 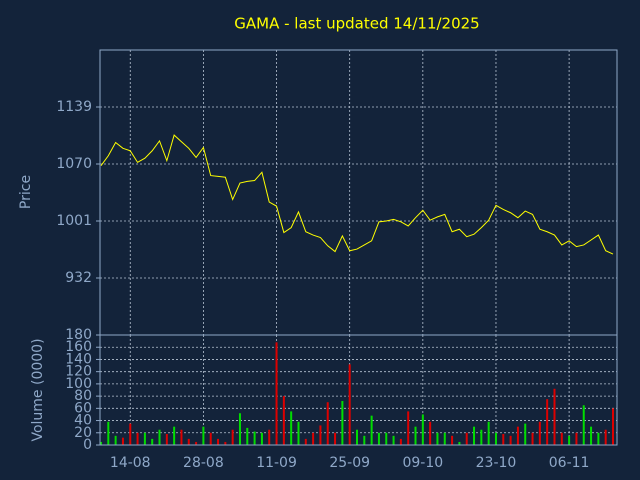 I want to click on y-tick-label: 140, so click(x=78, y=359).